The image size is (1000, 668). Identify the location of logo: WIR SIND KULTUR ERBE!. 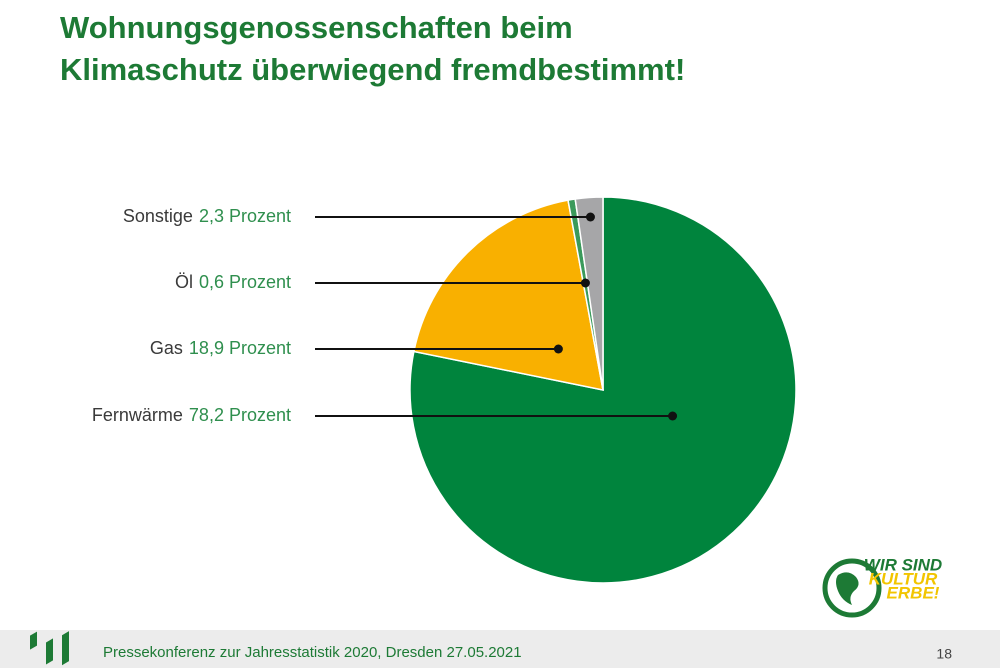
(882, 586).